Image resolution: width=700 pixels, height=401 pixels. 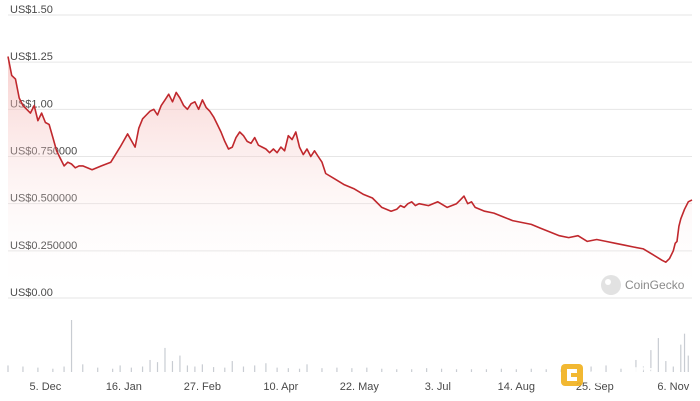 I want to click on y-tick-label: US$1.50, so click(x=31, y=10).